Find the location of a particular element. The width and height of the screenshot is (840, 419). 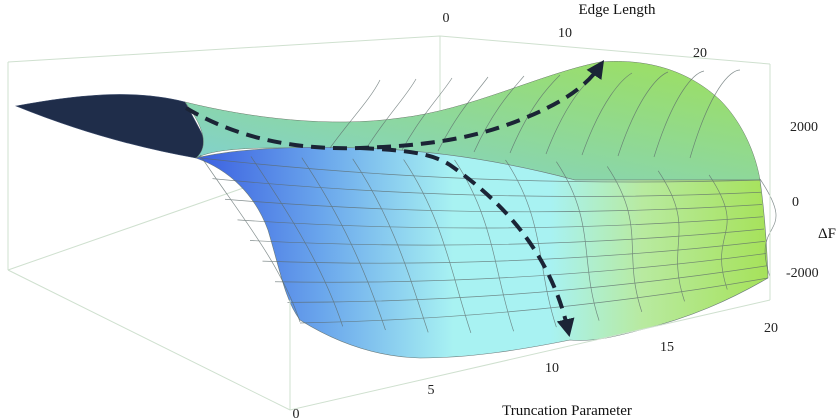

edge-length-axis: 0 10 20 Edge Length is located at coordinates (575, 31).